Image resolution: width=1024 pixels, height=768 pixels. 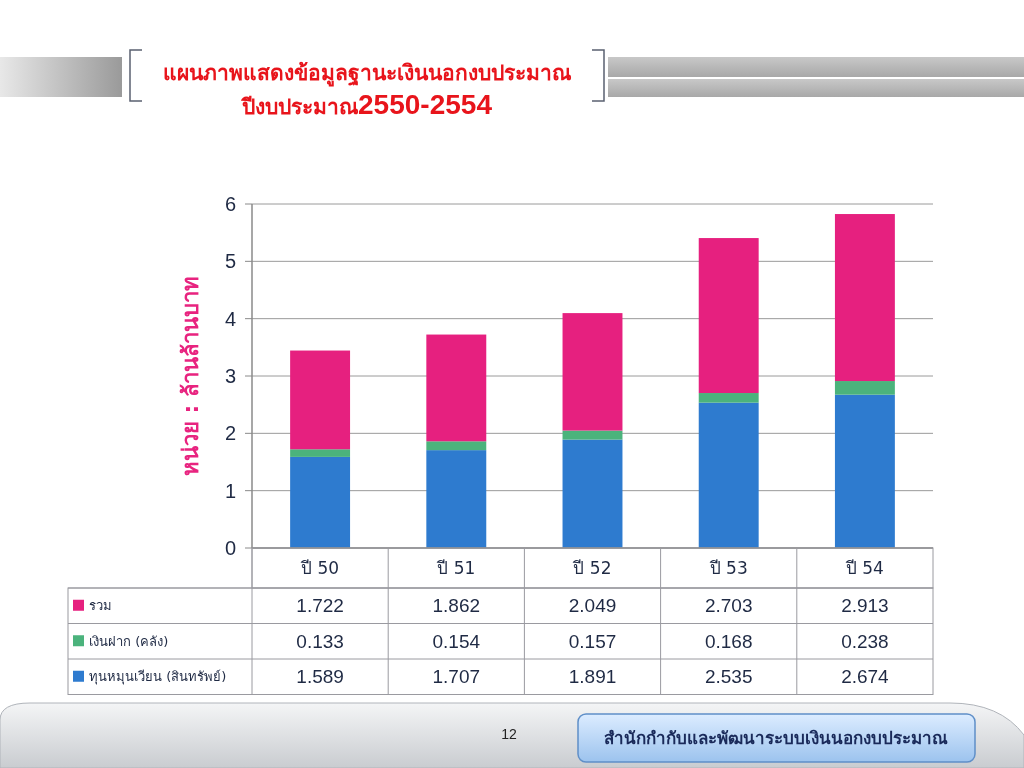 What do you see at coordinates (456, 567) in the screenshot?
I see `x-tick-label: ปี 51` at bounding box center [456, 567].